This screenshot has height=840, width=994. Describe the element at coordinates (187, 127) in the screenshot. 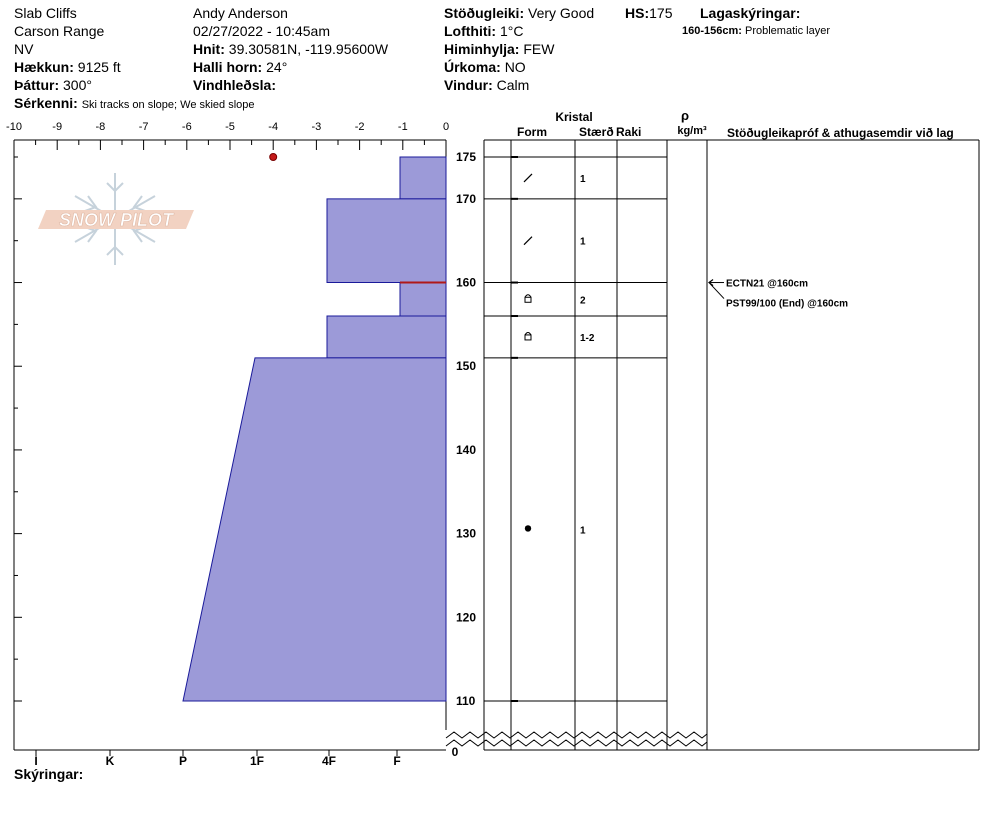

I see `temperature-tick-label: -6` at that location.